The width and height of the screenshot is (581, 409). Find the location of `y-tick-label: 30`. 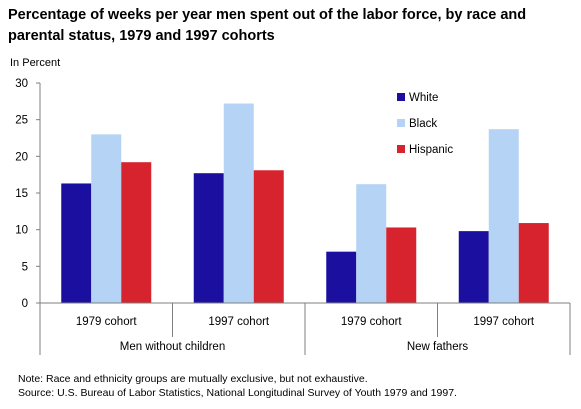

y-tick-label: 30 is located at coordinates (21, 84).